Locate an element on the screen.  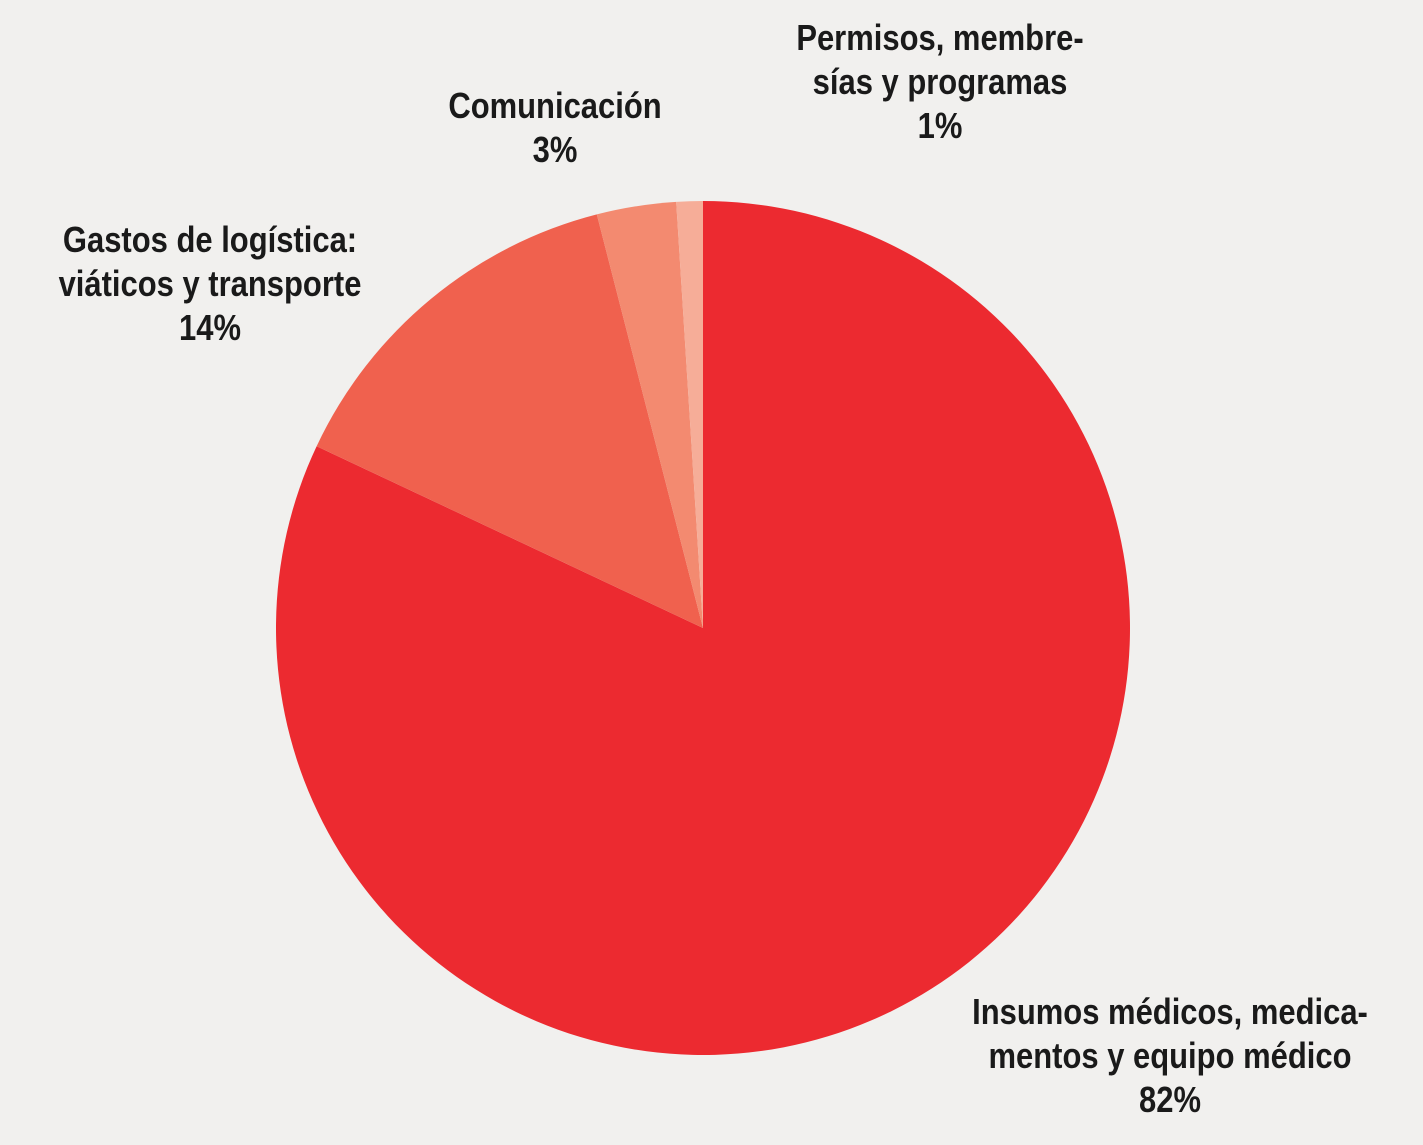
label-permisos: Permisos, membre- sías y programas 1% is located at coordinates (940, 82).